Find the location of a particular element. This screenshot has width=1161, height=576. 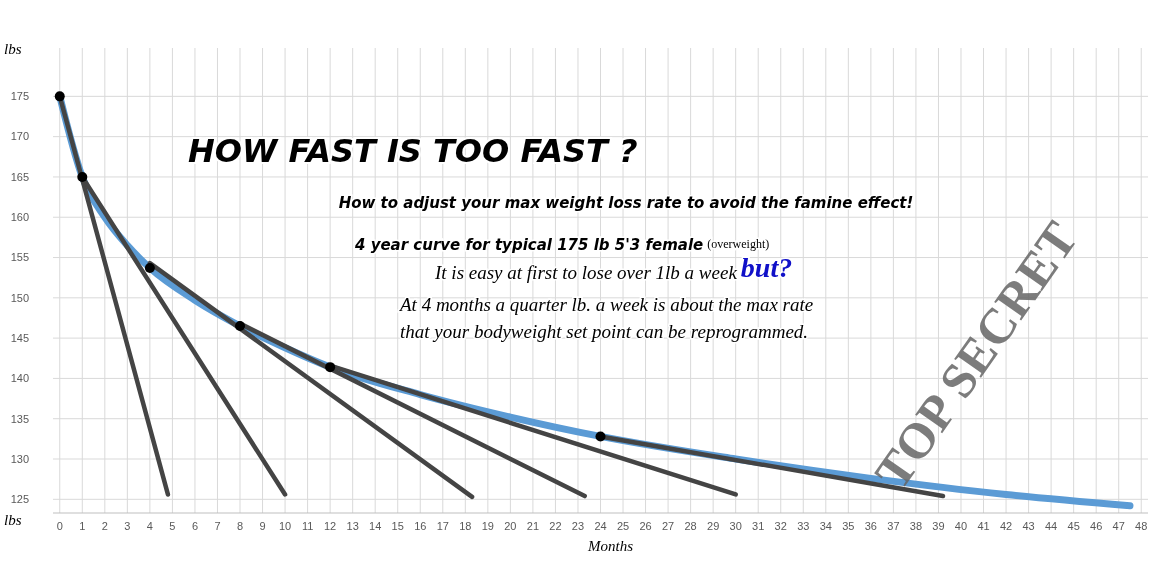

text: HOW FAST IS TOO FAST ? is located at coordinates (413, 151).